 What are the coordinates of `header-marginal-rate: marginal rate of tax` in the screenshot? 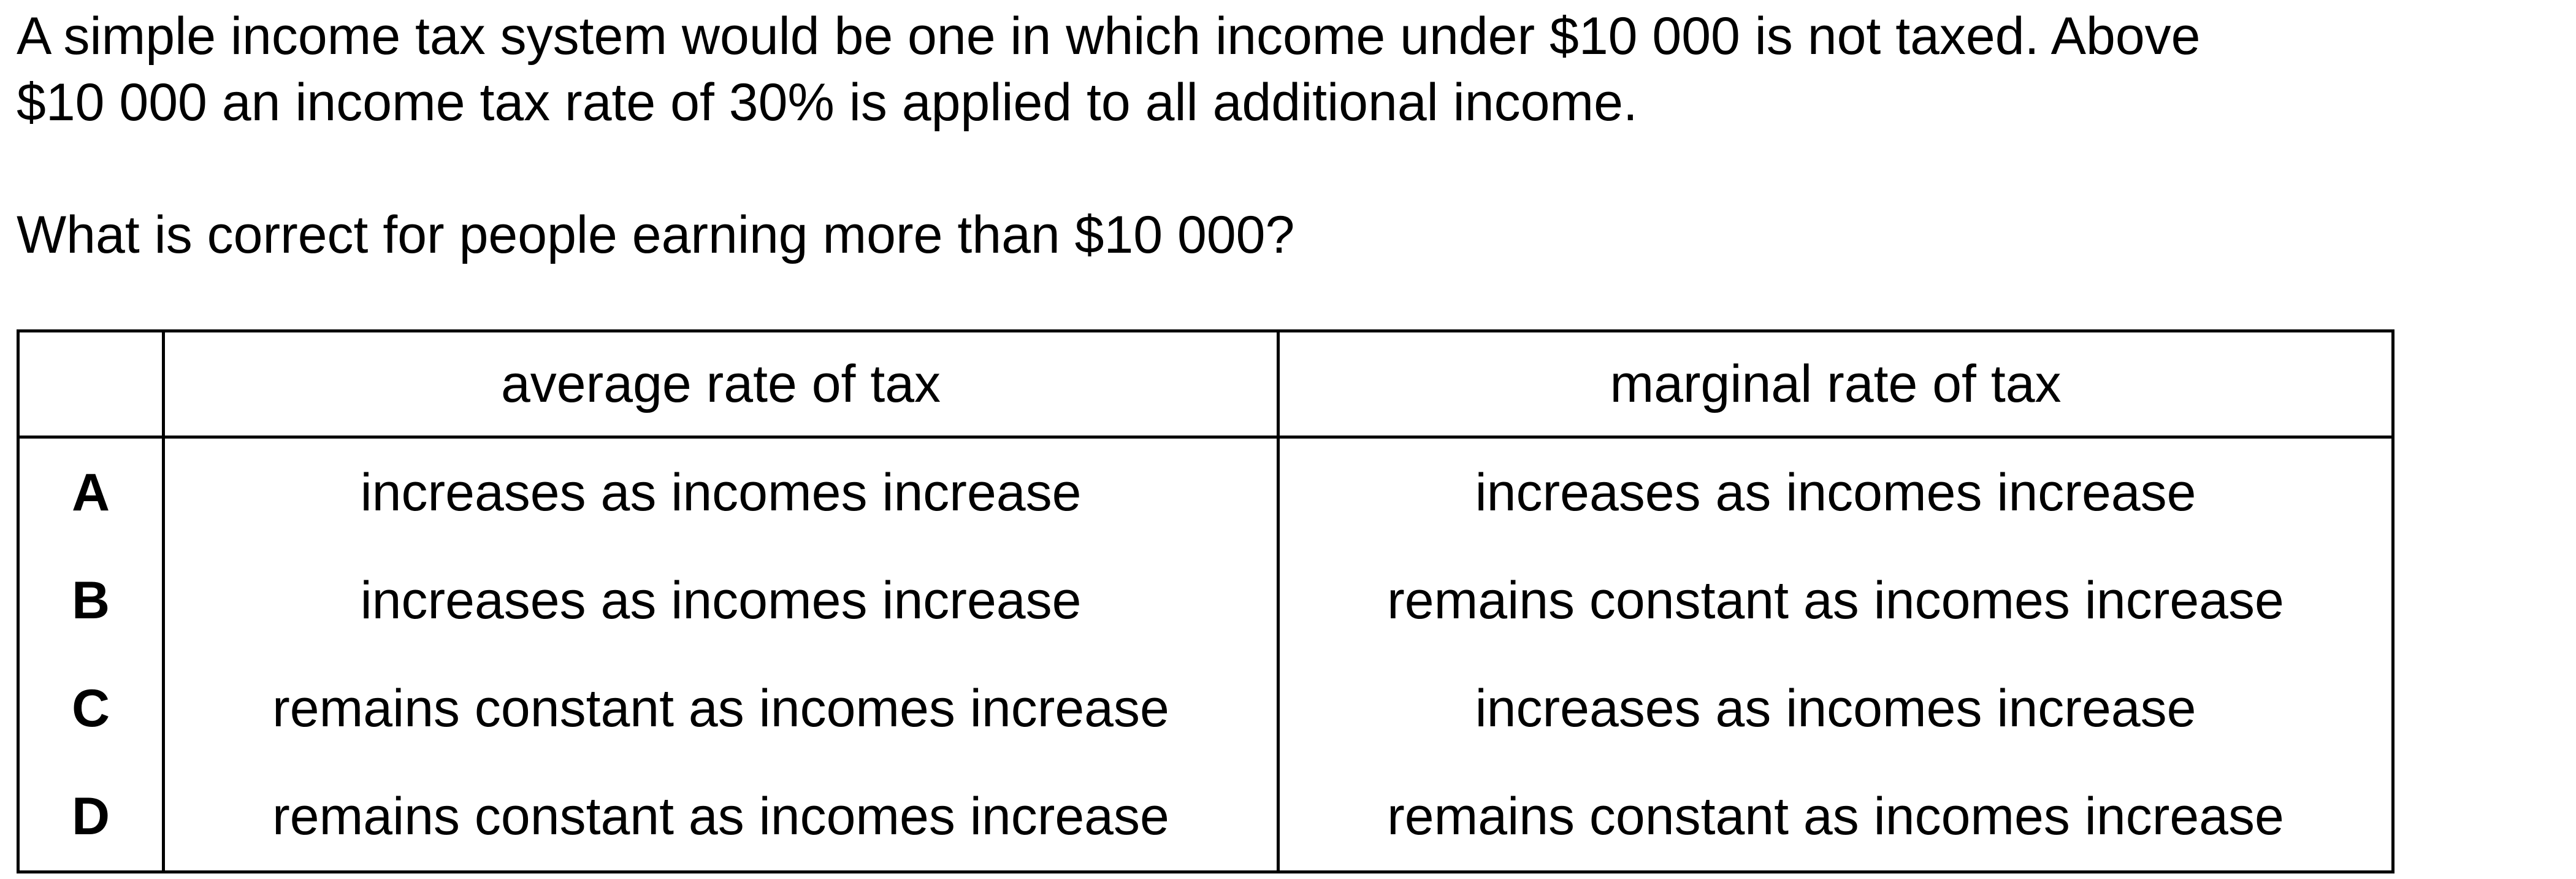 It's located at (1835, 384).